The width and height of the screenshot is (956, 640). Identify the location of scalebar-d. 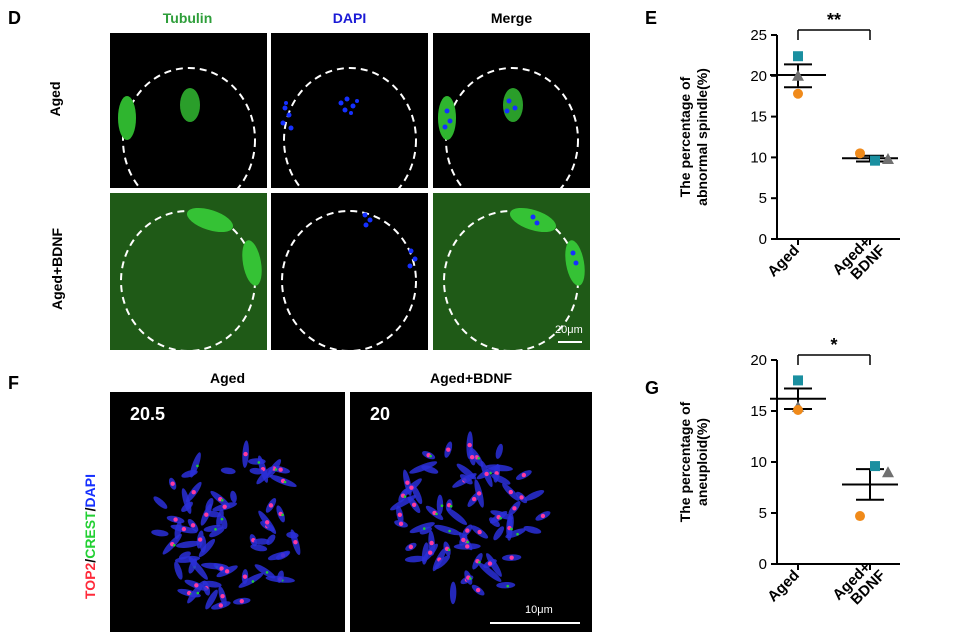
(570, 342).